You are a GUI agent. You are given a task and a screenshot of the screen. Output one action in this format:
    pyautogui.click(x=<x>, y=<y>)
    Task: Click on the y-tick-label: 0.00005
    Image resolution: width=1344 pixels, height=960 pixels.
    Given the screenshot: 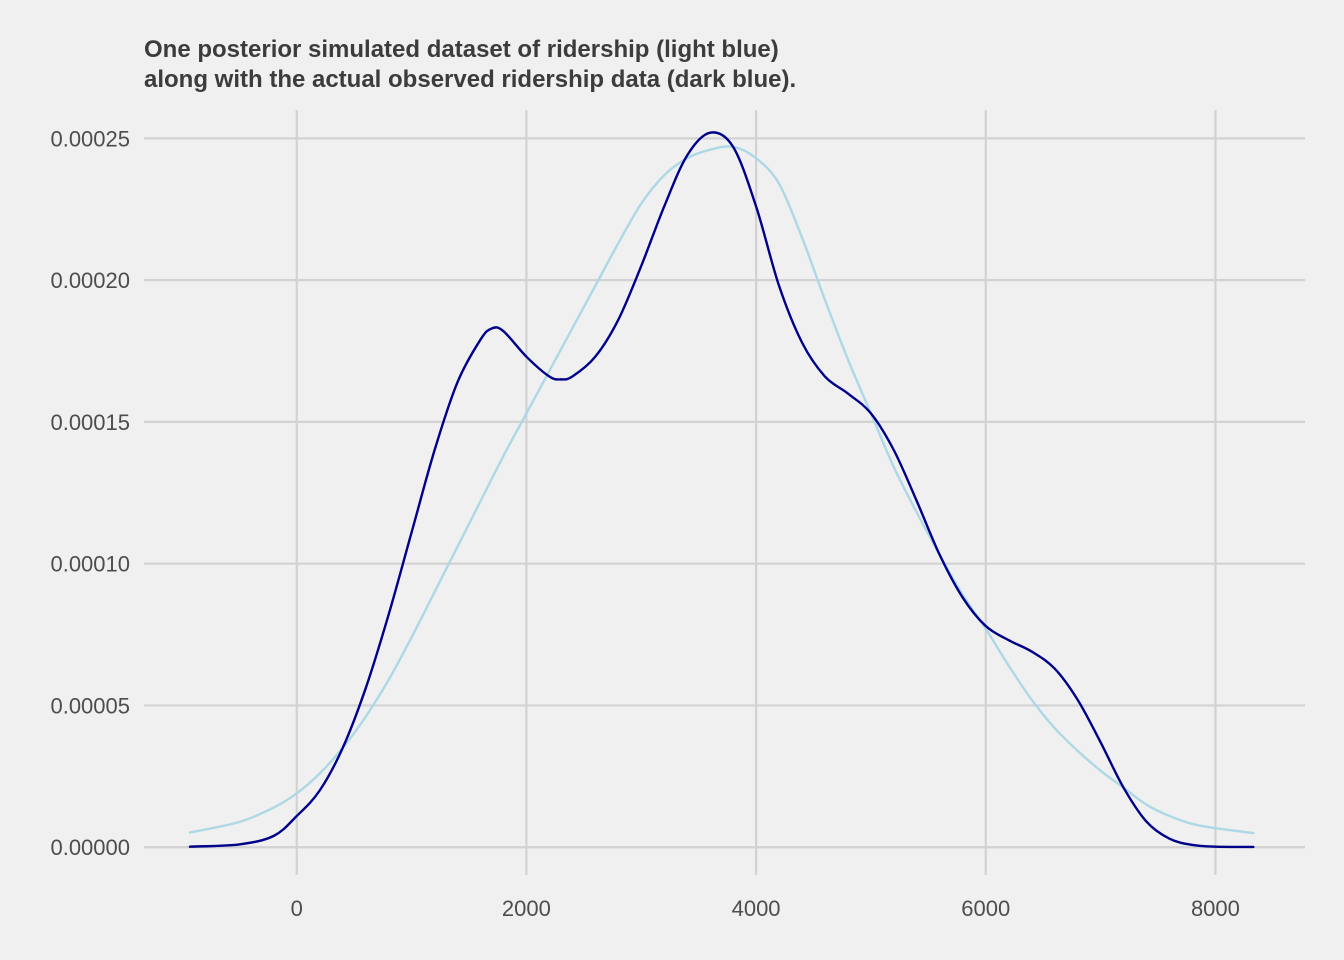 What is the action you would take?
    pyautogui.click(x=90, y=705)
    